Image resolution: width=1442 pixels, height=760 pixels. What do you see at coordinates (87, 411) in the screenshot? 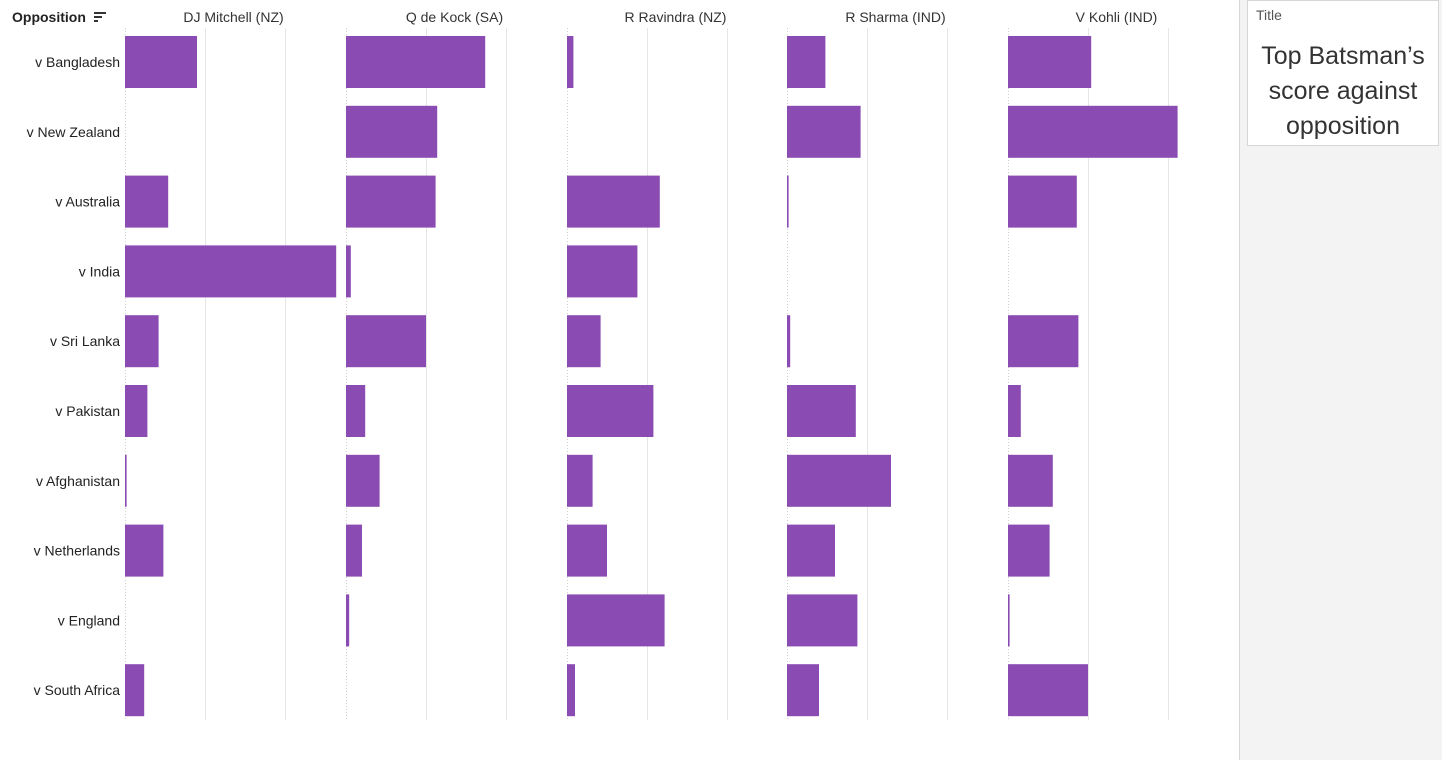
I see `row-label: v Pakistan` at bounding box center [87, 411].